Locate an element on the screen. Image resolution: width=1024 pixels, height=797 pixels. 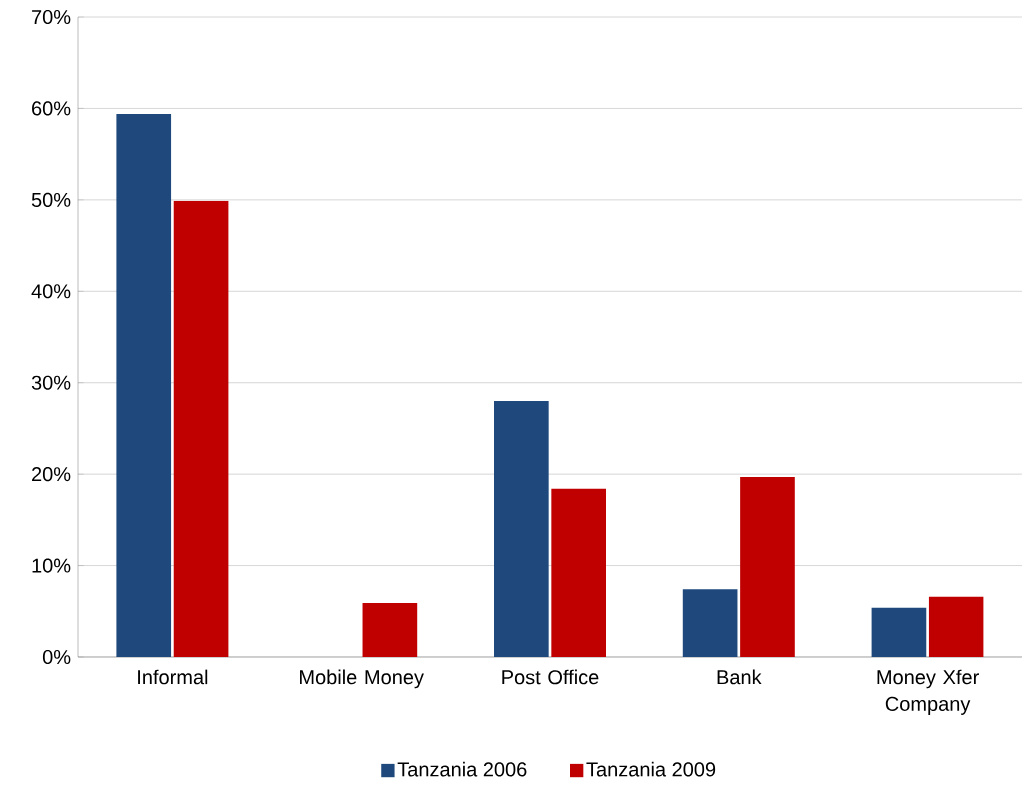
legend-label: Tanzania 2009 is located at coordinates (651, 769).